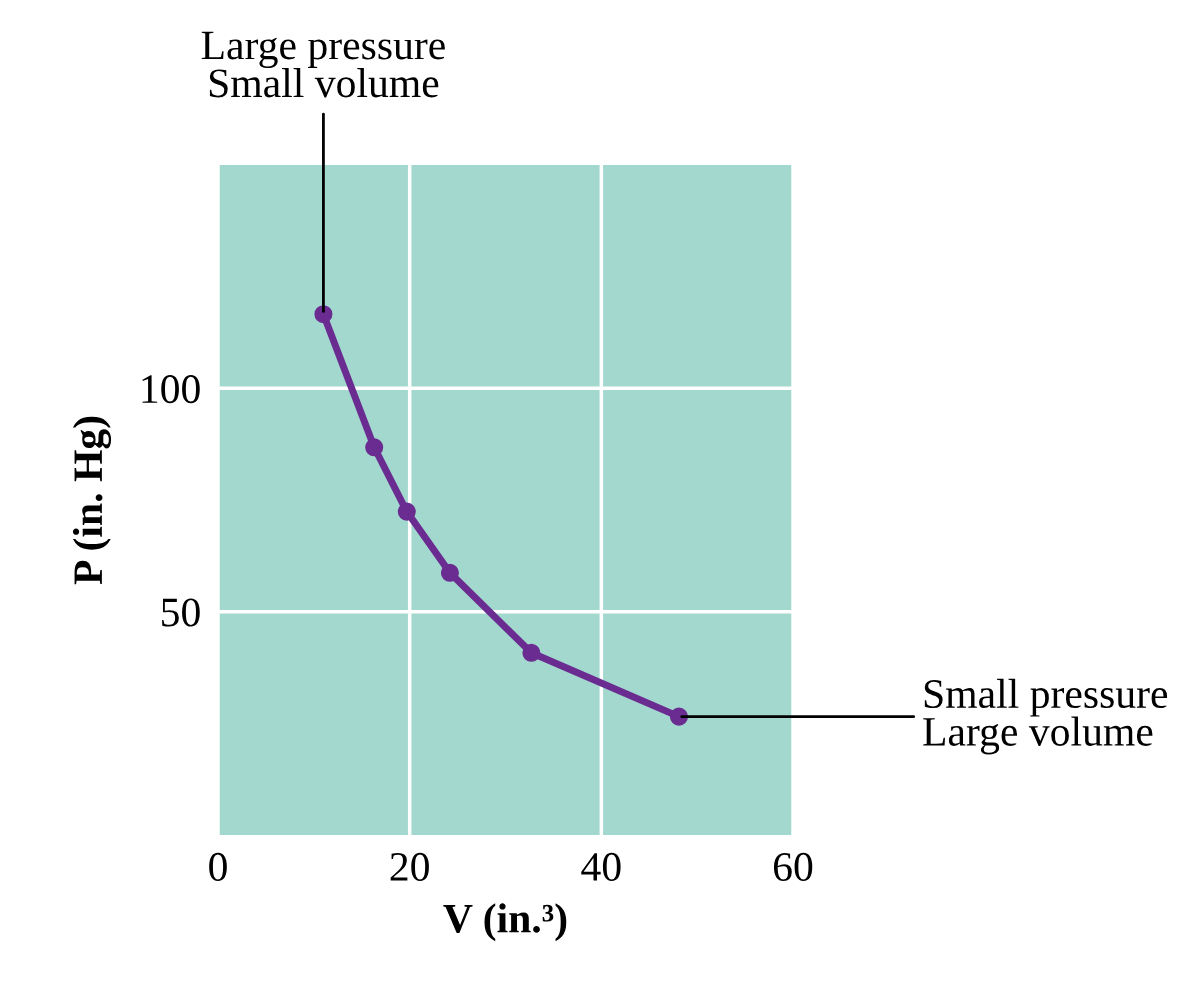 The width and height of the screenshot is (1193, 987). Describe the element at coordinates (323, 64) in the screenshot. I see `annotation: Large pressure Small volume` at that location.